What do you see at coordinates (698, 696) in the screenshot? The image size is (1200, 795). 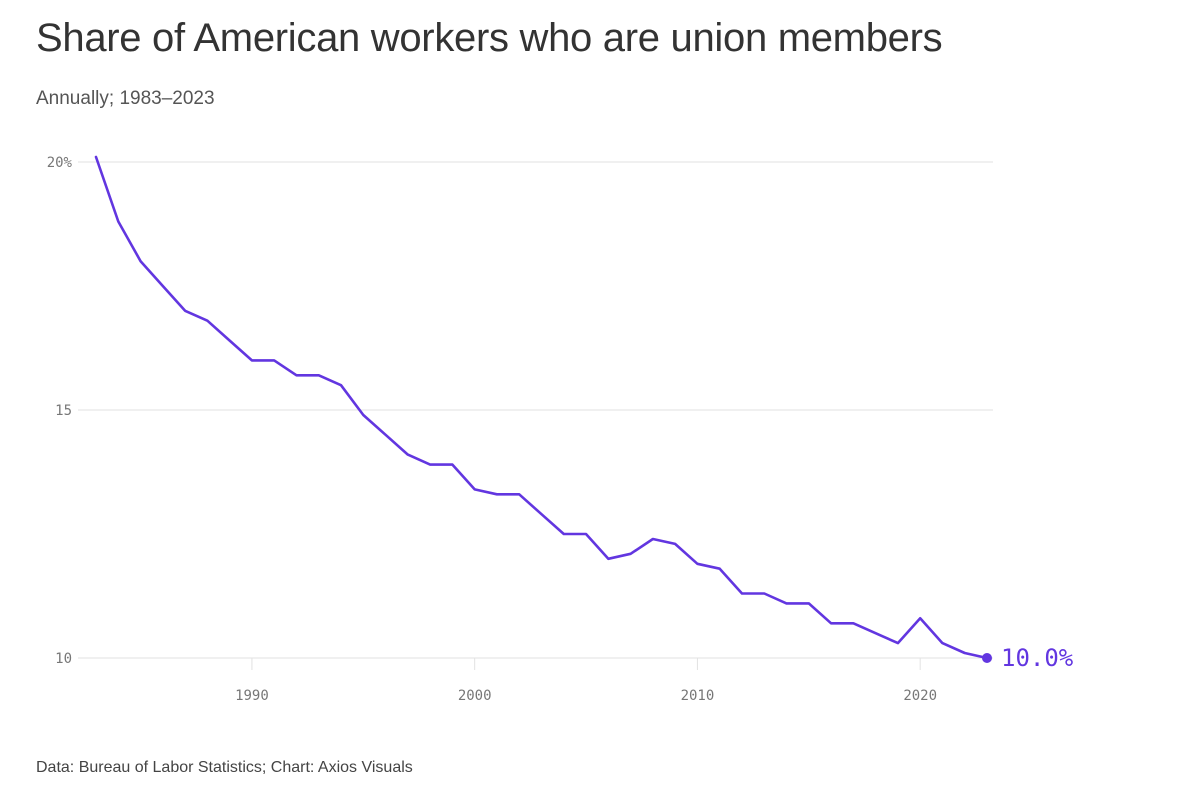 I see `x-tick-label: 2010` at bounding box center [698, 696].